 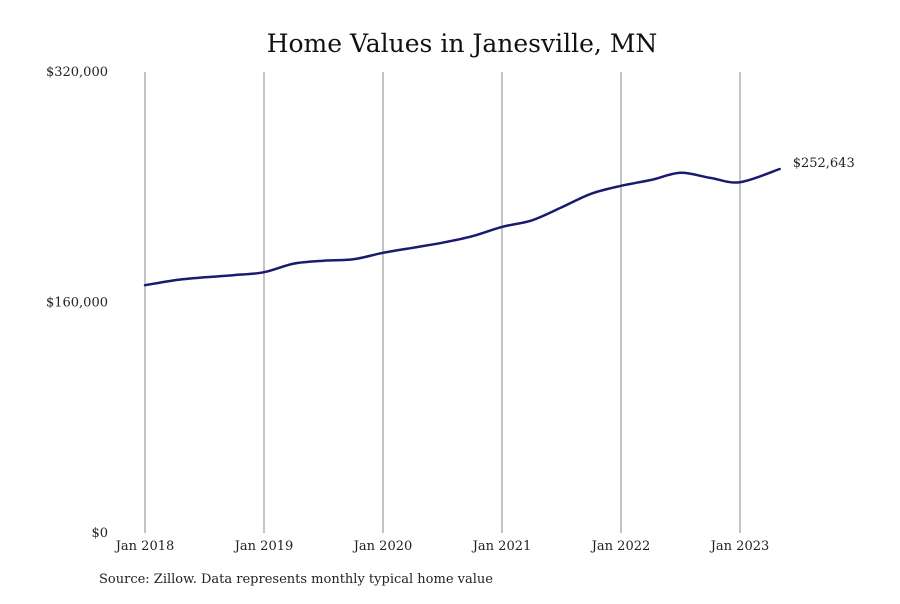 I want to click on x-tick-label: Jan 2022, so click(x=620, y=546).